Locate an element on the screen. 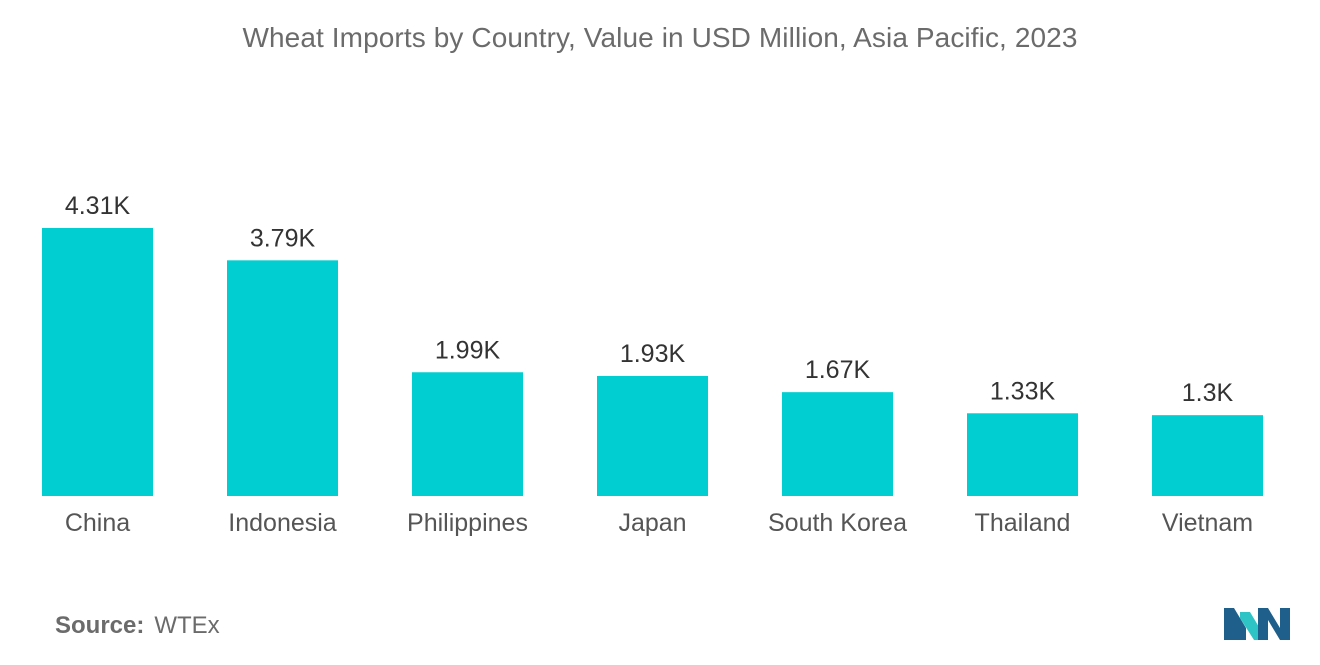 This screenshot has width=1320, height=665. category-label-philippines: Philippines is located at coordinates (467, 523).